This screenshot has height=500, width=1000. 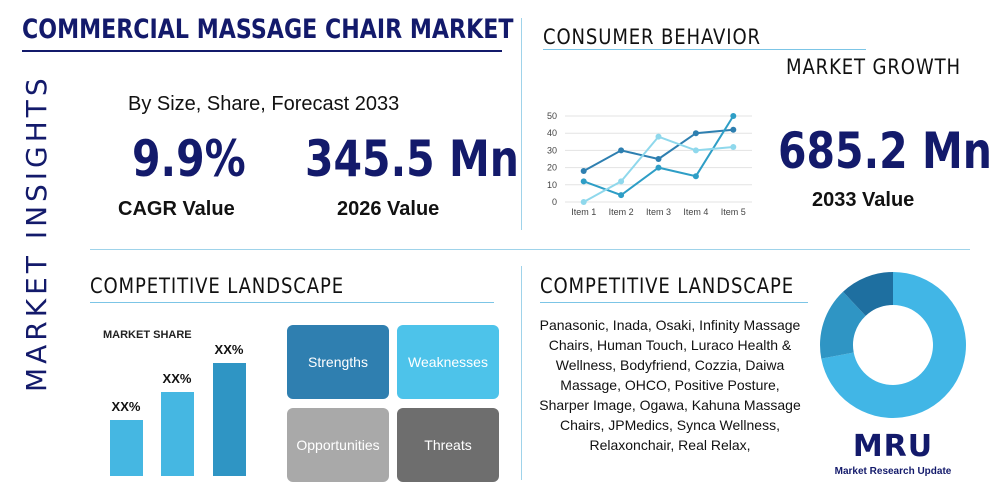 I want to click on size-subtitle: By Size, Share, Forecast 2033, so click(x=264, y=104).